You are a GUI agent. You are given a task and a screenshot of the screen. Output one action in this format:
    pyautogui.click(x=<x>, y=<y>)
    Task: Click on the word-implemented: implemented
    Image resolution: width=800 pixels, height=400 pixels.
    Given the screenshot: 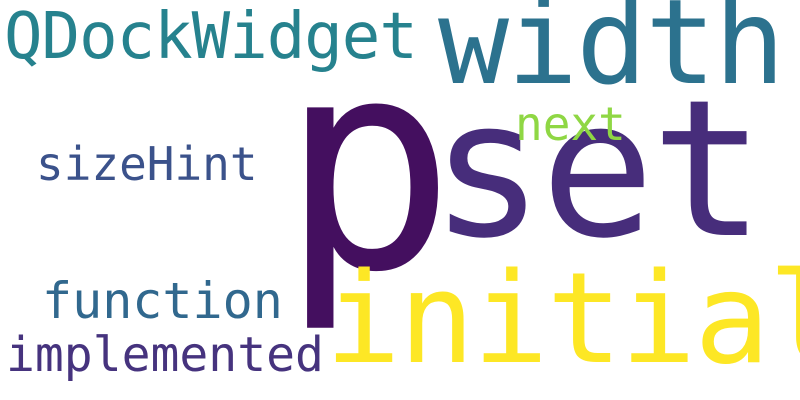 What is the action you would take?
    pyautogui.click(x=165, y=355)
    